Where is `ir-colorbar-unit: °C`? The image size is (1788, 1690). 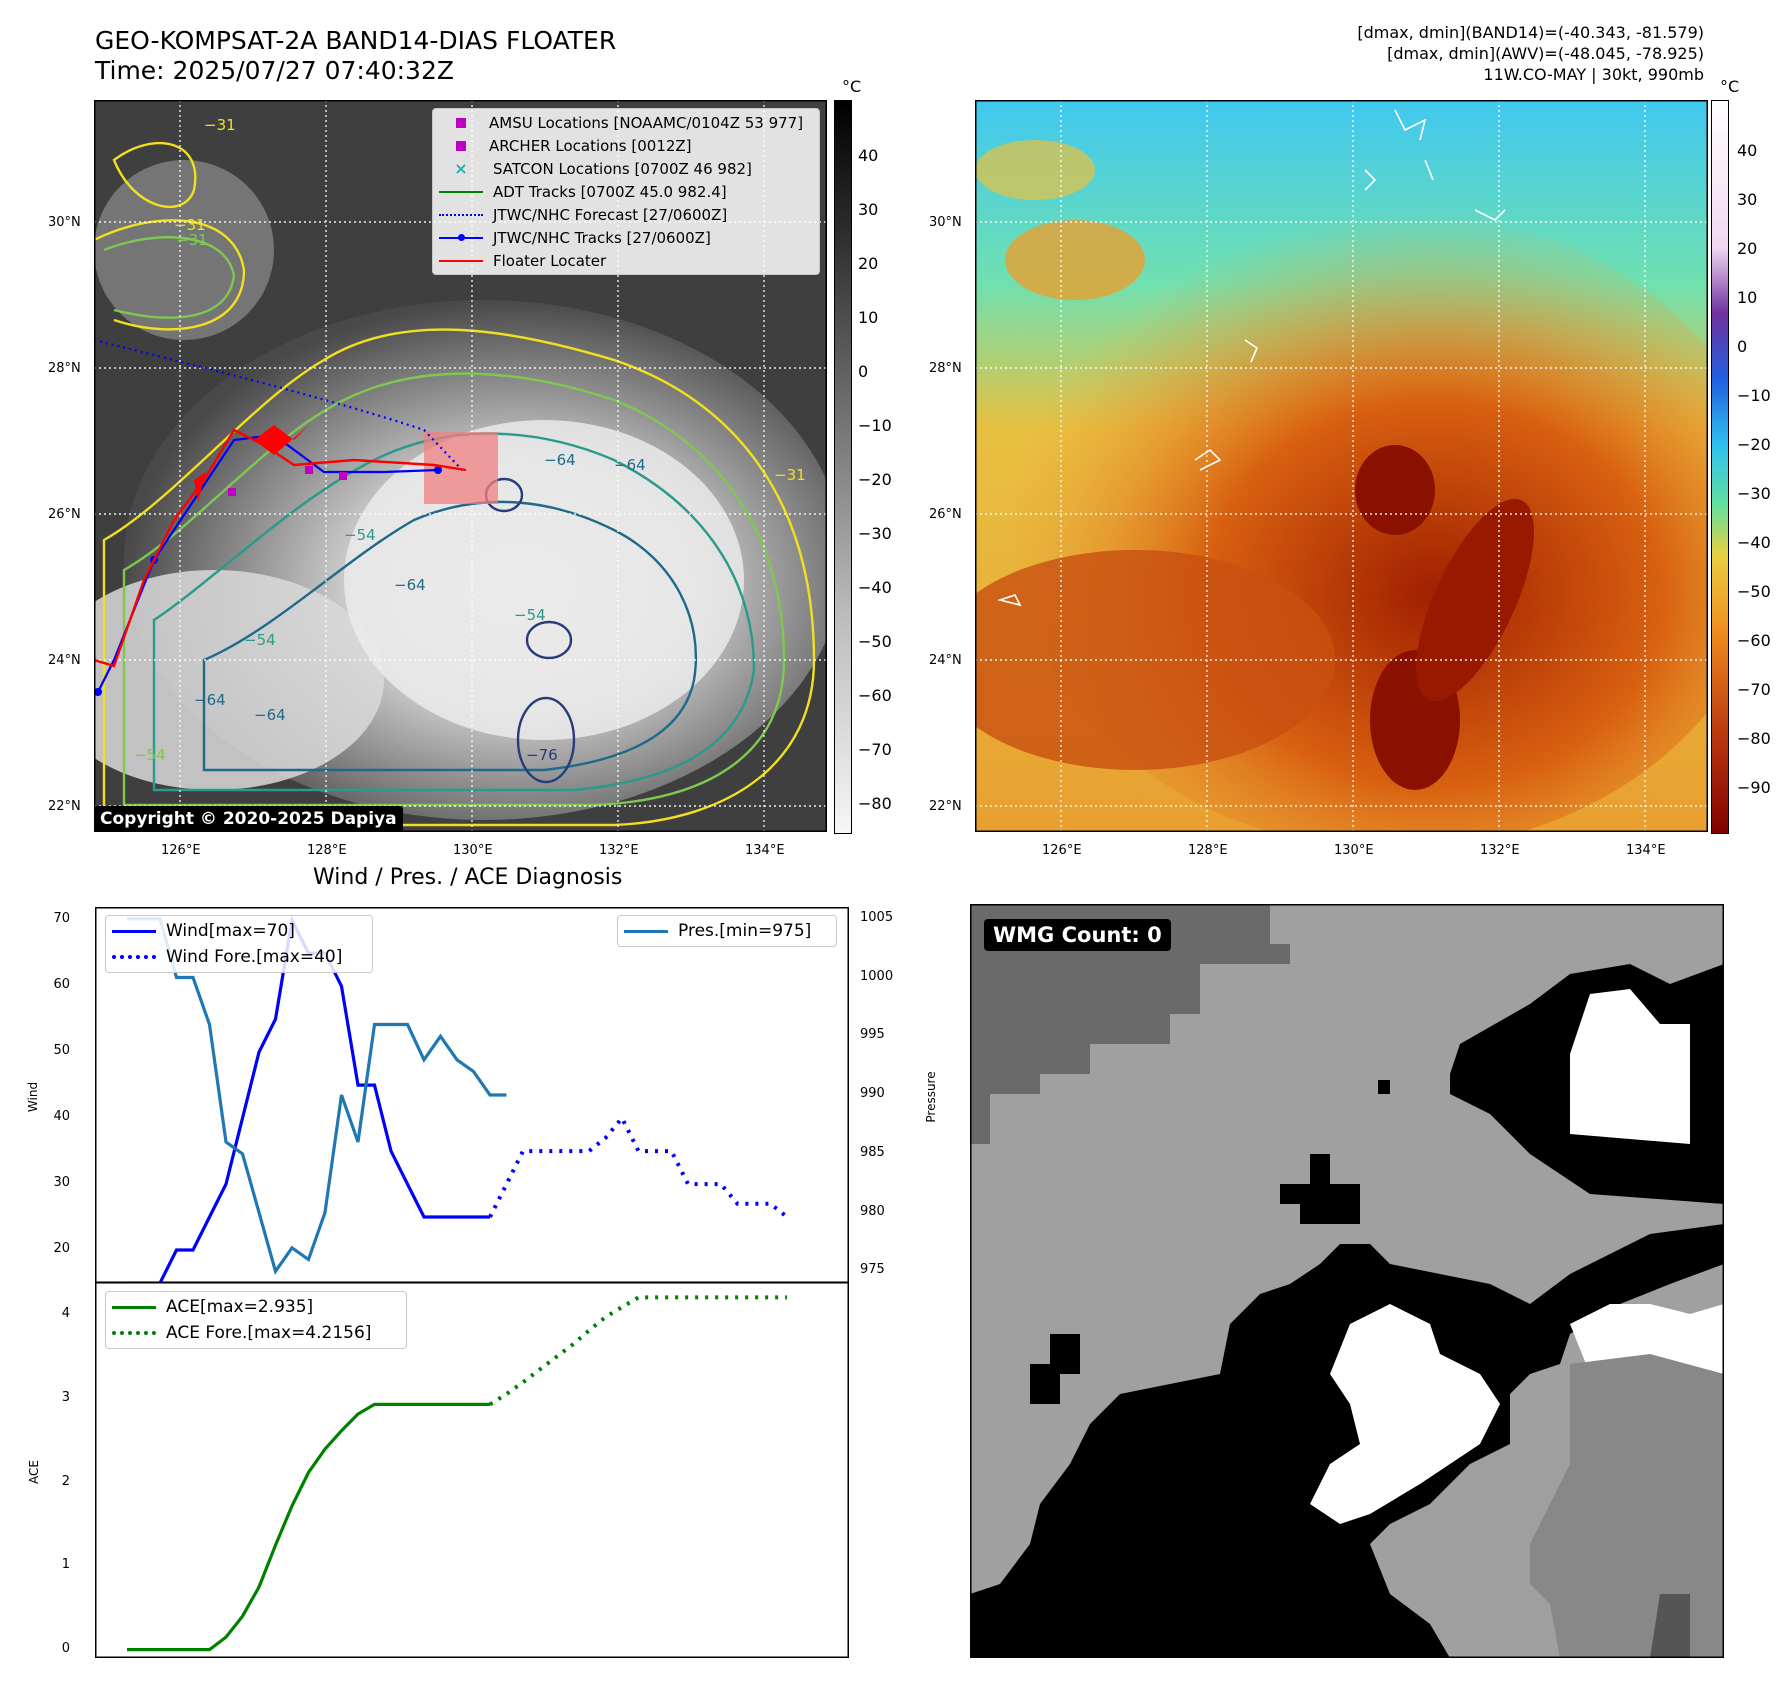 ir-colorbar-unit: °C is located at coordinates (852, 86).